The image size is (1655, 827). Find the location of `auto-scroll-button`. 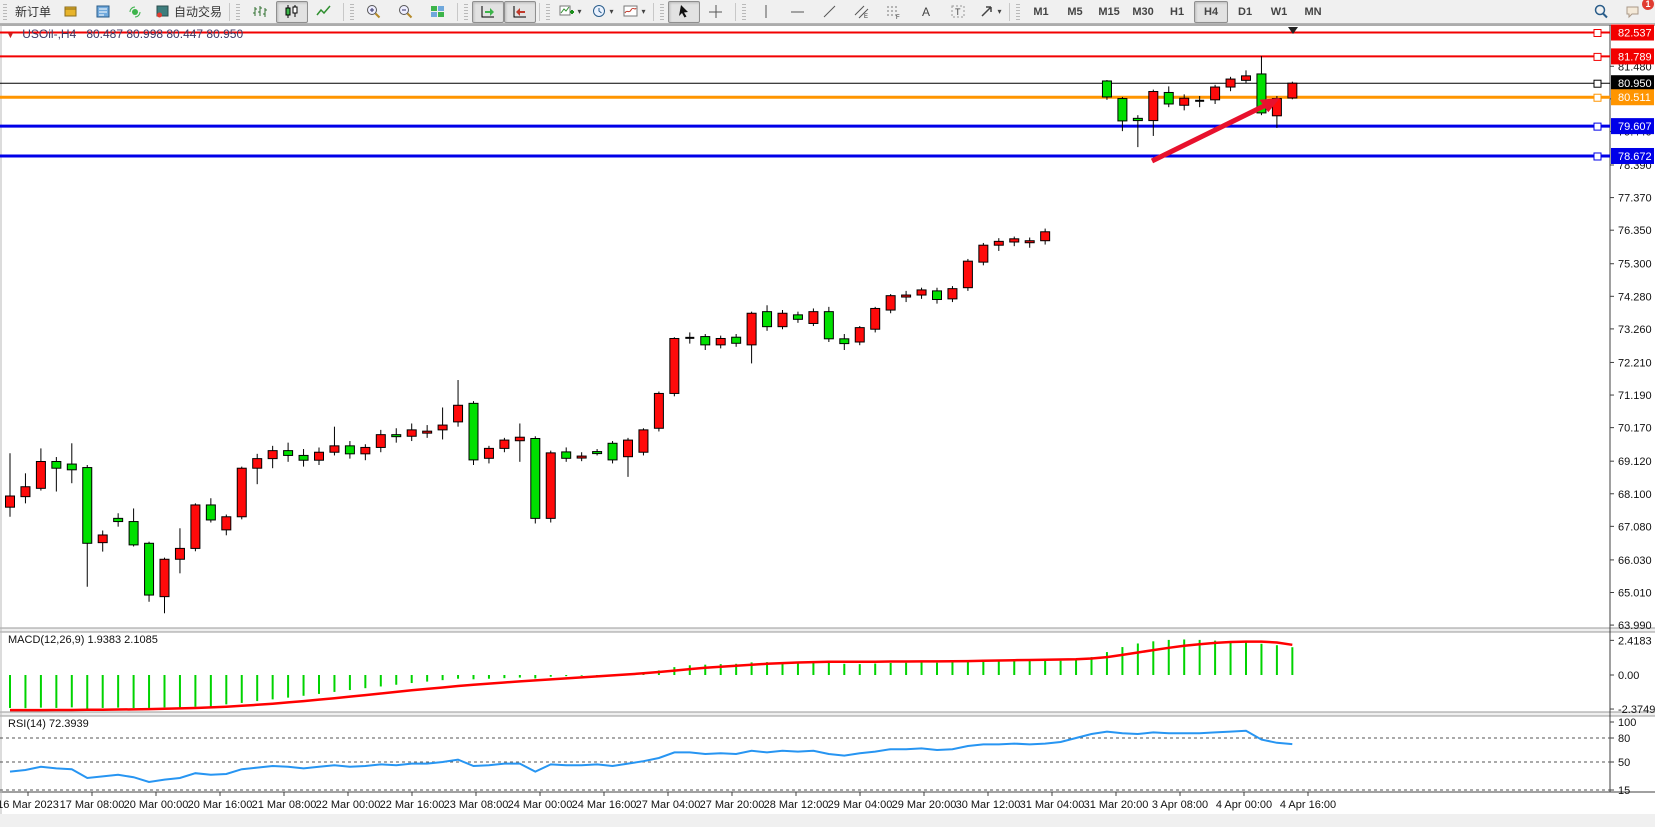

auto-scroll-button is located at coordinates (488, 11).